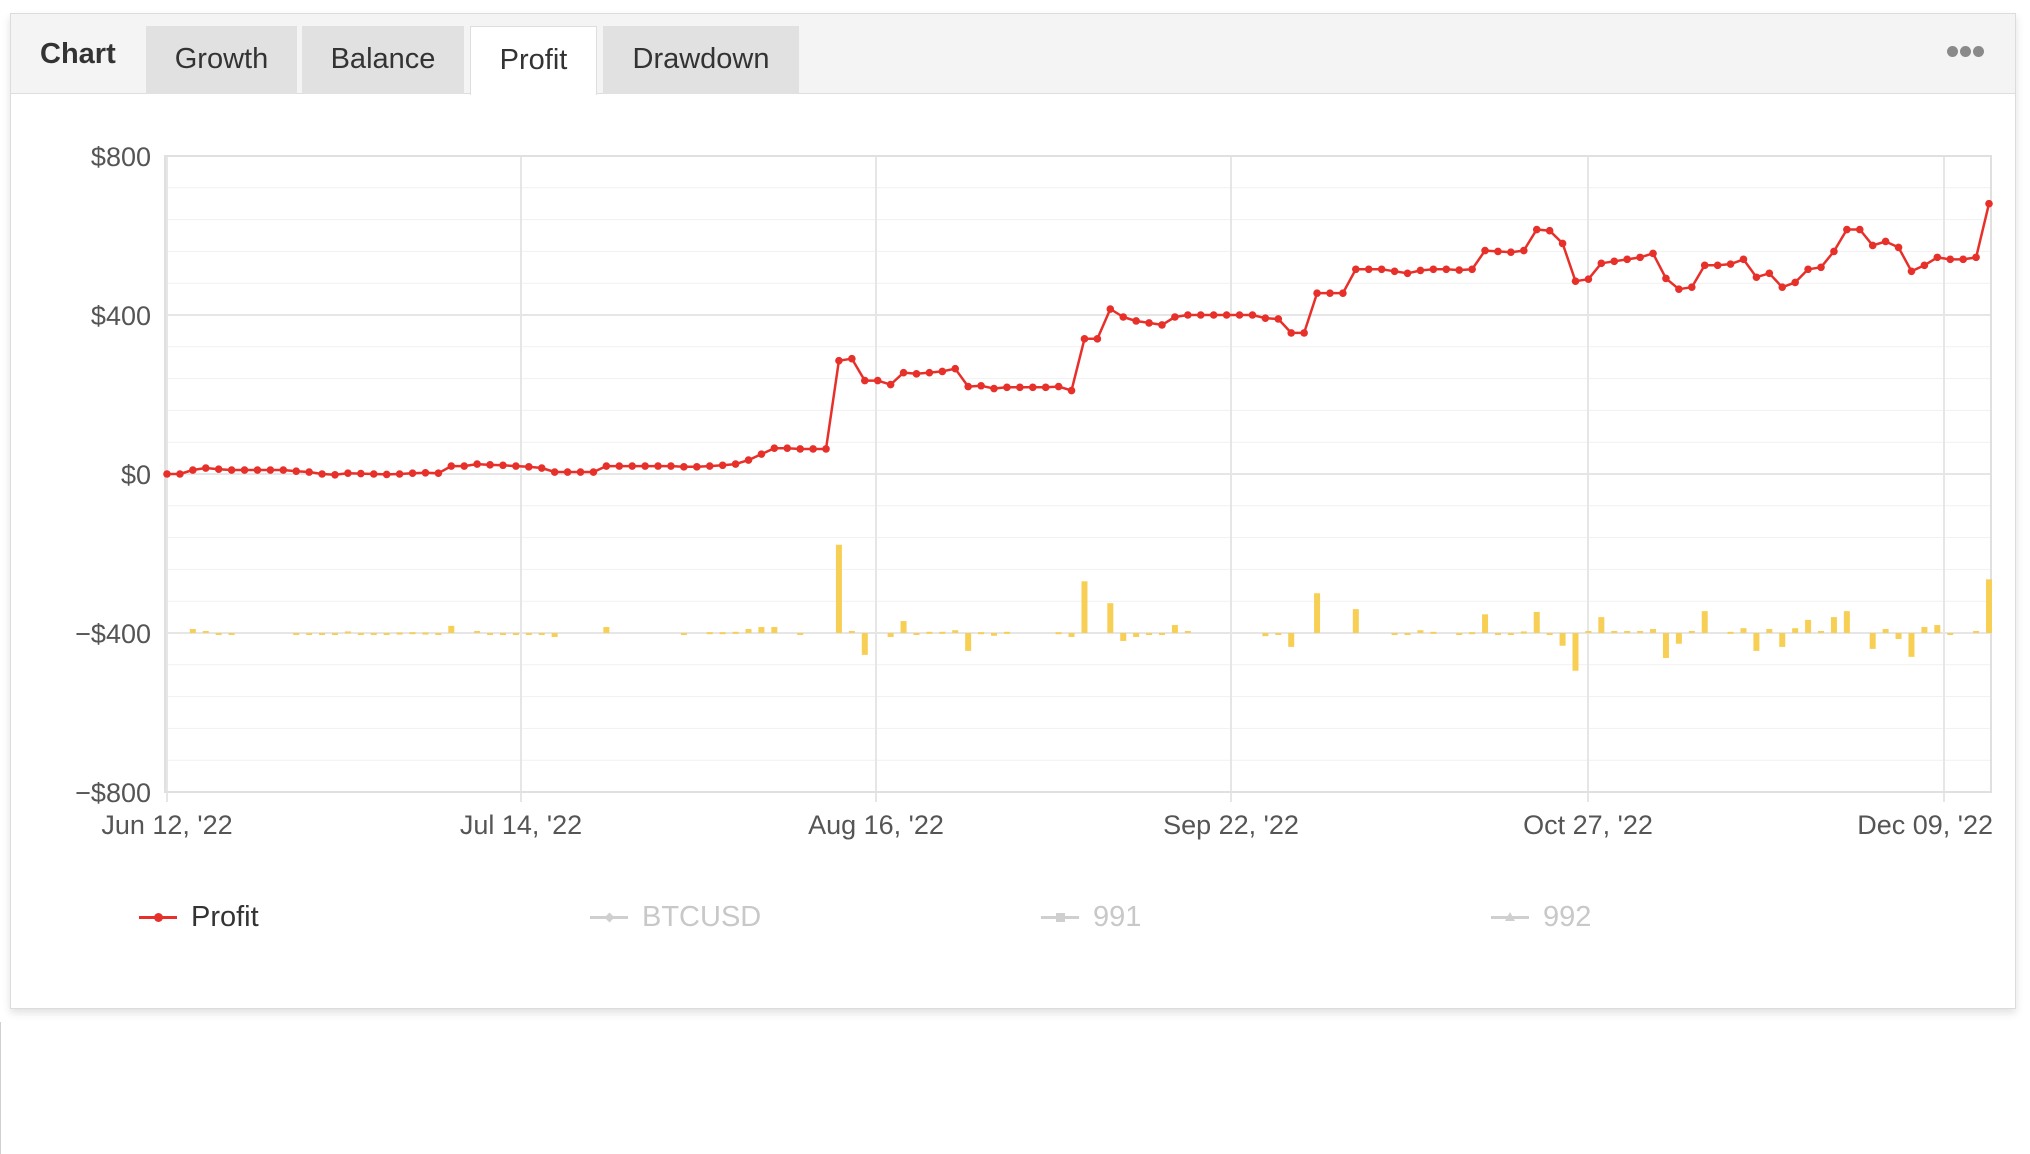 The height and width of the screenshot is (1154, 2030). I want to click on more-dots-icon, so click(1967, 52).